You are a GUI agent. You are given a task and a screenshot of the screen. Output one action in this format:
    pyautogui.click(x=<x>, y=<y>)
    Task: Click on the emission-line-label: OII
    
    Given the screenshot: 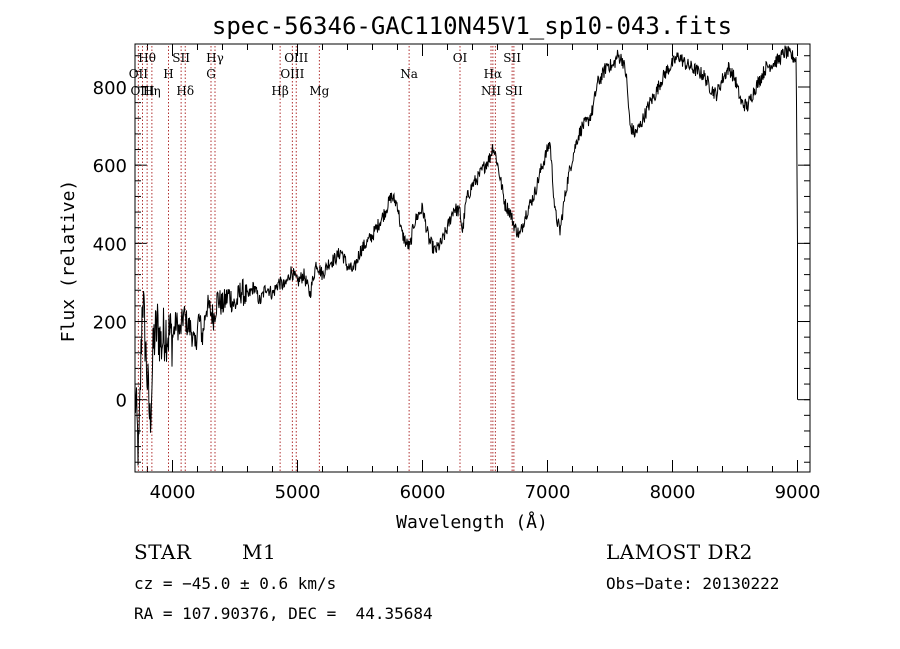 What is the action you would take?
    pyautogui.click(x=139, y=74)
    